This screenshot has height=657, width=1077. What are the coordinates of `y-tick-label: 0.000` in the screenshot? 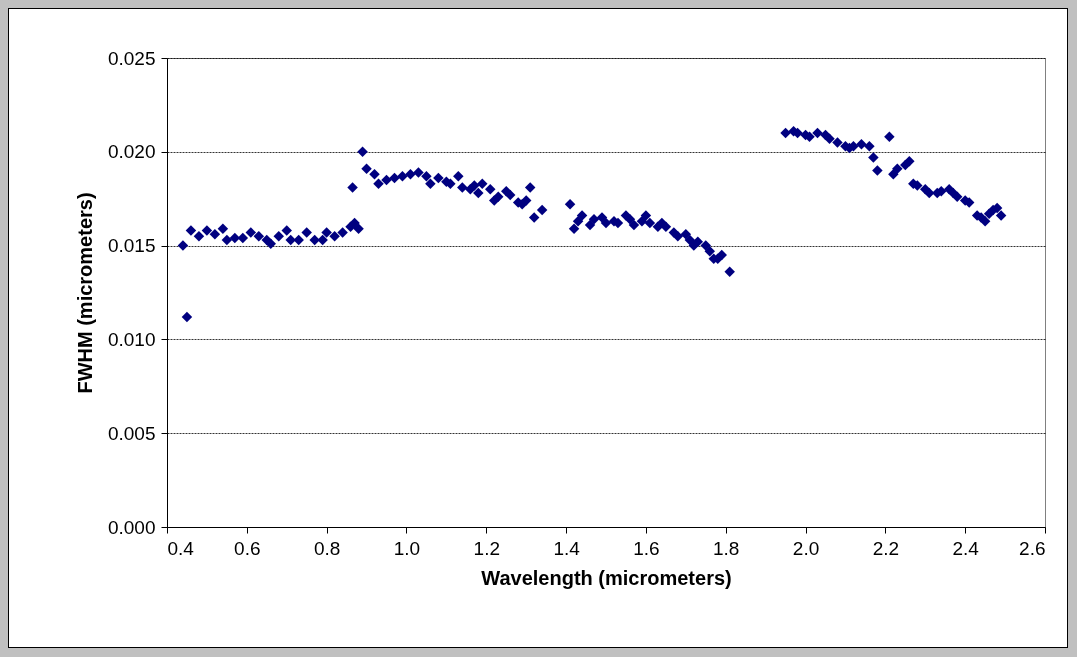 It's located at (131, 527).